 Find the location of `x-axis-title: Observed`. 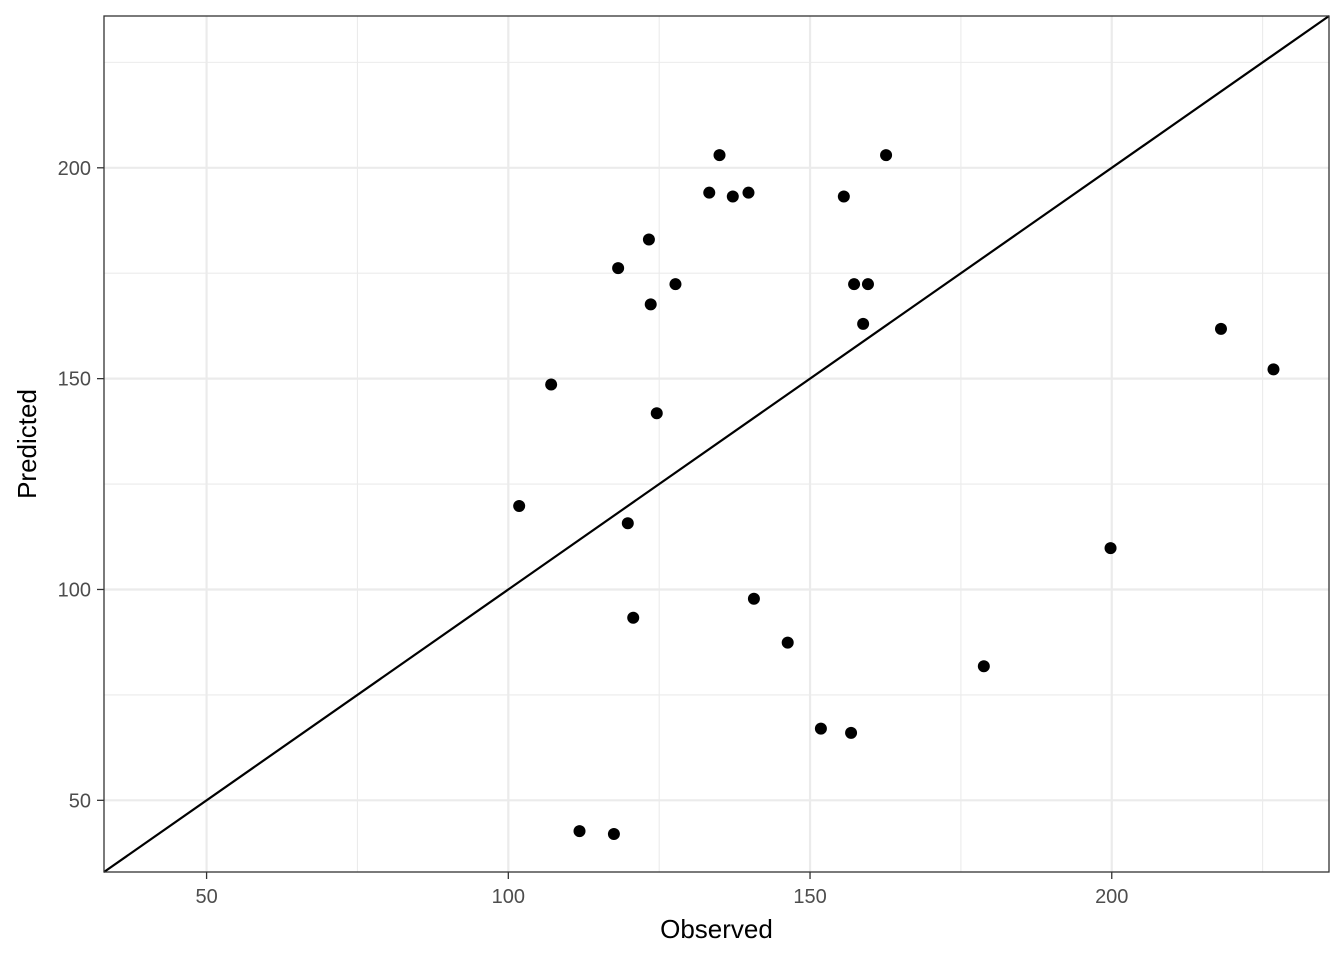

x-axis-title: Observed is located at coordinates (716, 929).